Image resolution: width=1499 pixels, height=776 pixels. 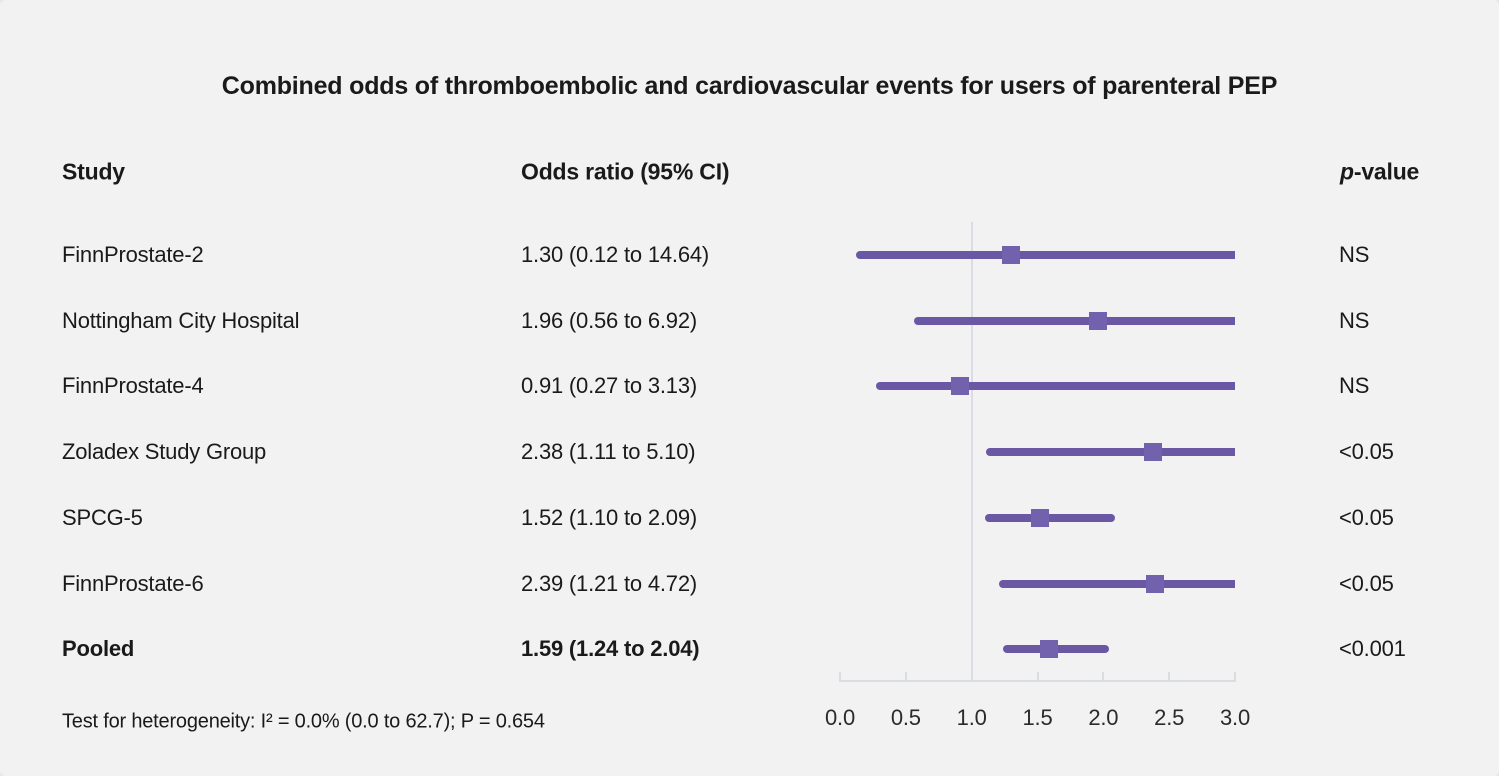 I want to click on reference-line, so click(x=971, y=451).